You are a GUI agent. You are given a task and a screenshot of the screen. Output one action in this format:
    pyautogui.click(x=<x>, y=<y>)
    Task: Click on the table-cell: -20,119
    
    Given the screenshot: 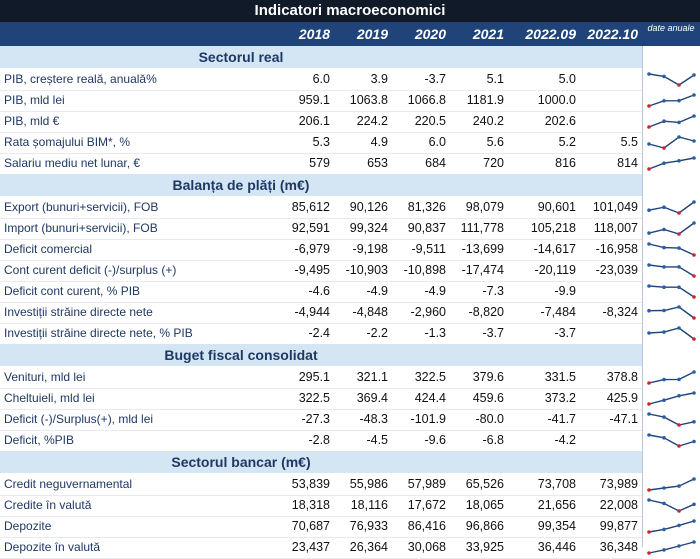 What is the action you would take?
    pyautogui.click(x=555, y=270)
    